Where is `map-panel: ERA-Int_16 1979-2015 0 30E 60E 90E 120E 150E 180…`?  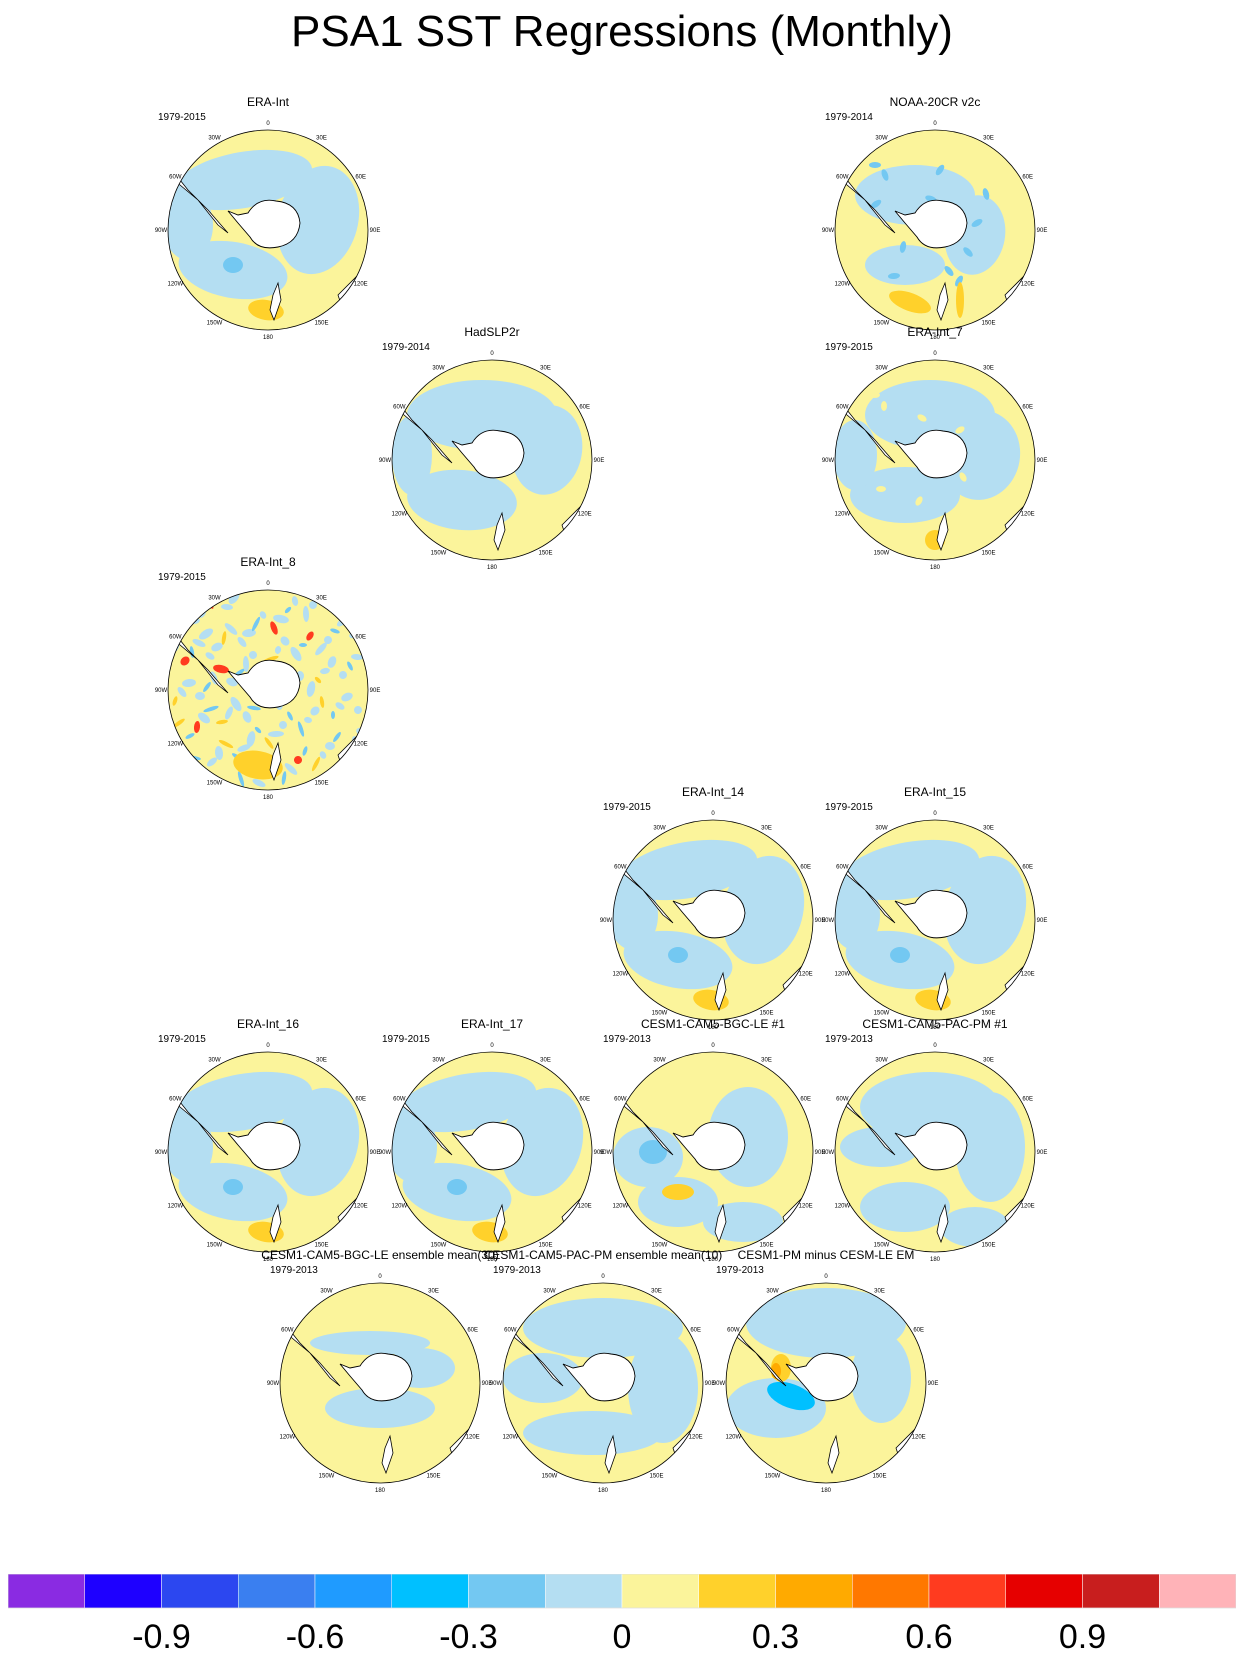
map-panel: ERA-Int_16 1979-2015 0 30E 60E 90E 120E 150E 180… is located at coordinates (268, 1140).